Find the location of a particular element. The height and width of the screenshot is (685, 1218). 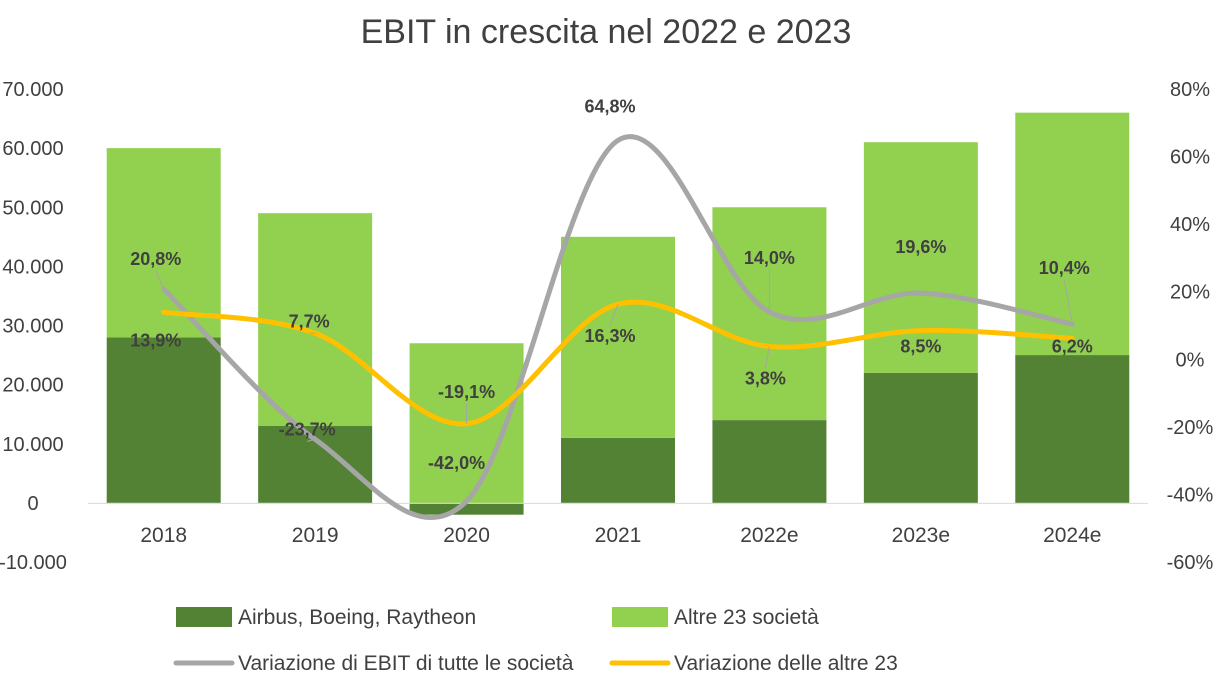

label-ebit-tutte-2022e: 14,0% is located at coordinates (769, 258).